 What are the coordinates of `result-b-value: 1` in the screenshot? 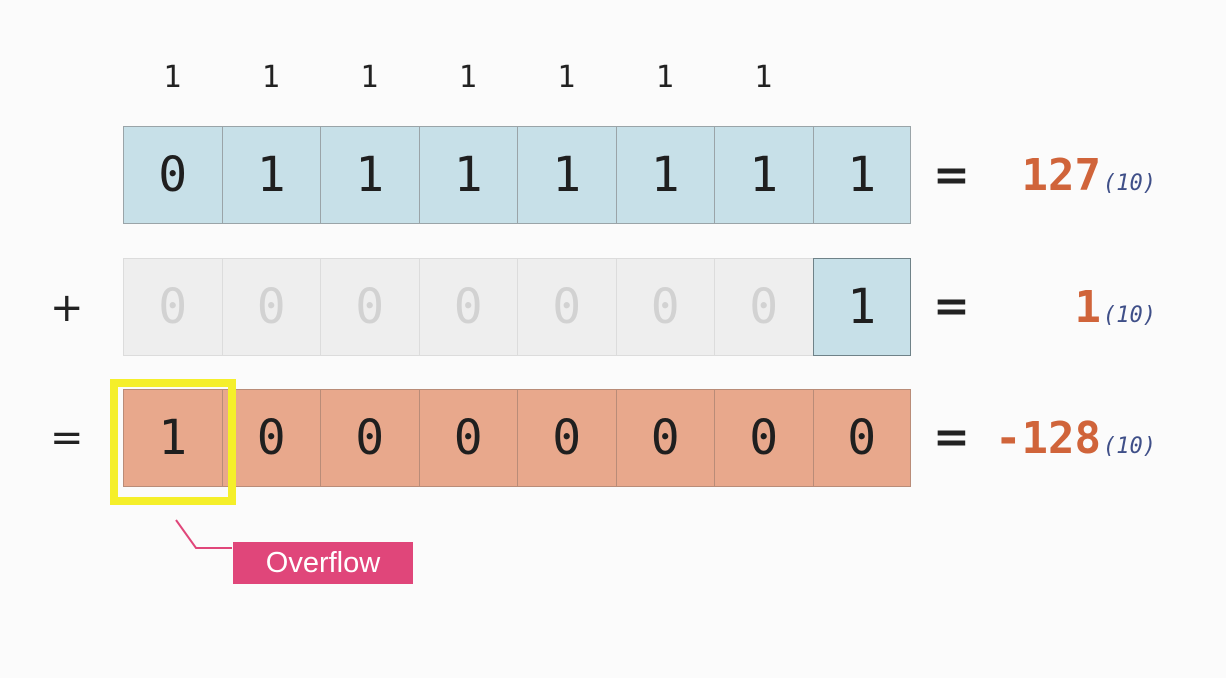 It's located at (1088, 307).